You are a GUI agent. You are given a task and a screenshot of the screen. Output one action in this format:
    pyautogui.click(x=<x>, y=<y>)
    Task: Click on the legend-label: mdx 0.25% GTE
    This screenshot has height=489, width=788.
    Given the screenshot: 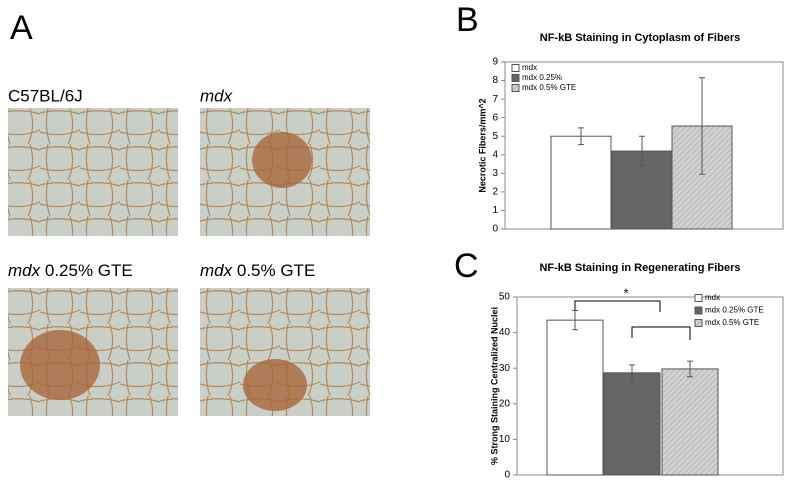 What is the action you would take?
    pyautogui.click(x=734, y=310)
    